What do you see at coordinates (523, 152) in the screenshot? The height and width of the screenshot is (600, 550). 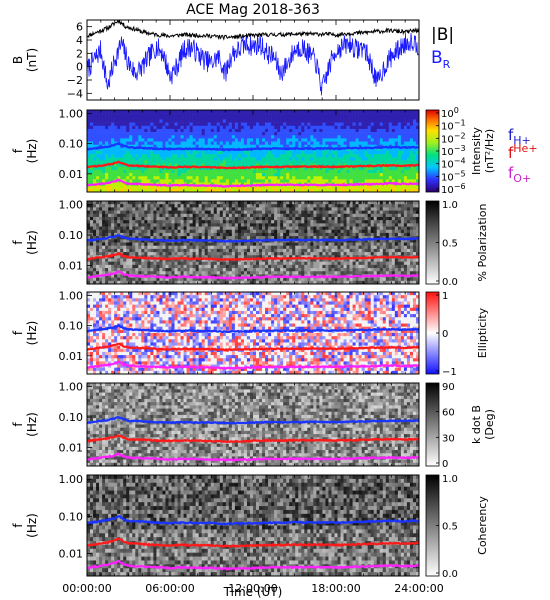 I see `gyro-legend-1: fHe+` at bounding box center [523, 152].